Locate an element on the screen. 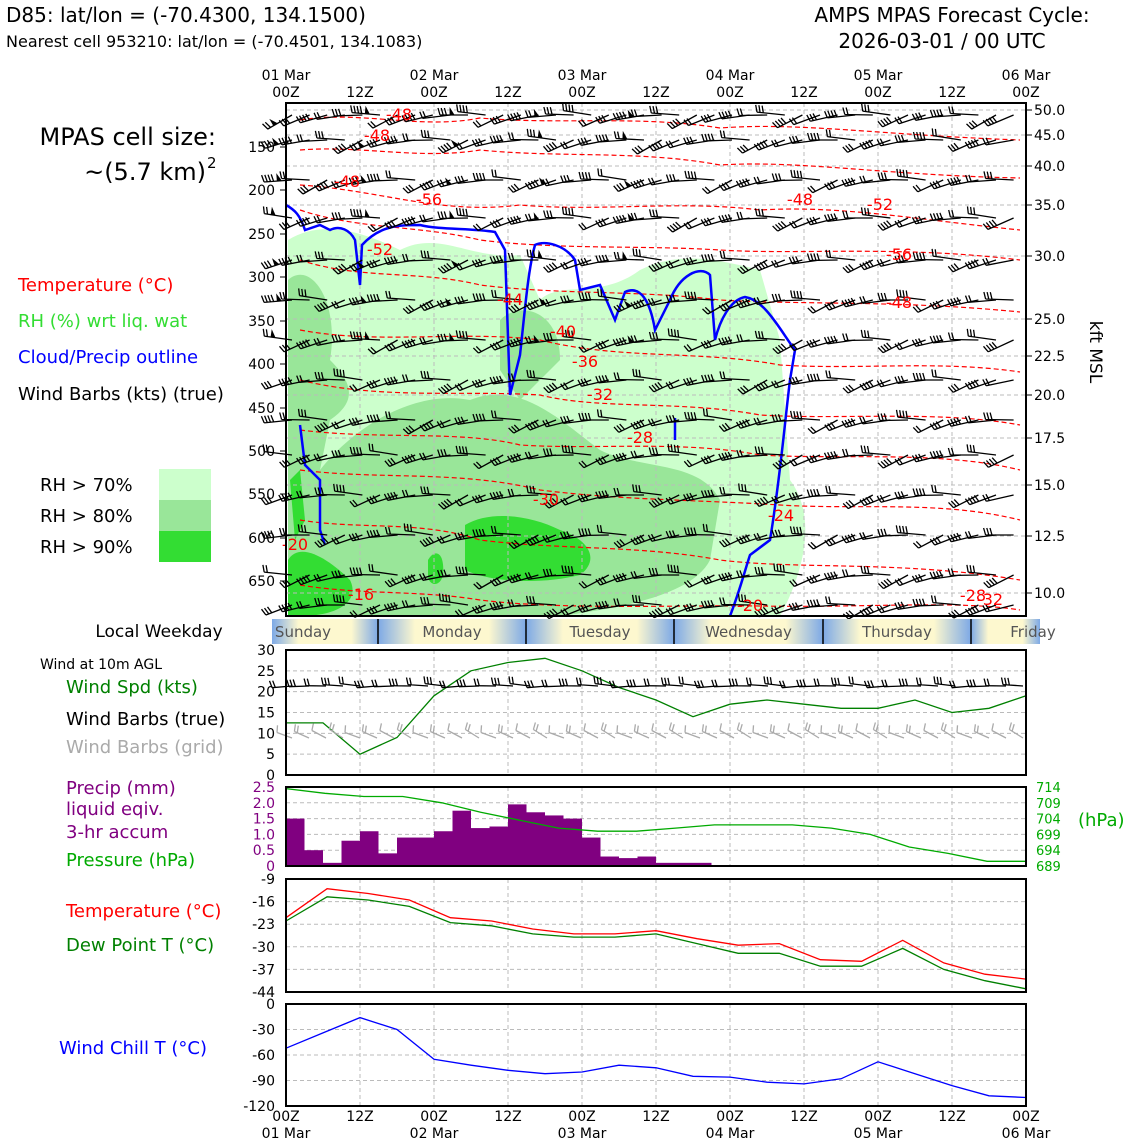  weekday-label: Sunday is located at coordinates (303, 632).